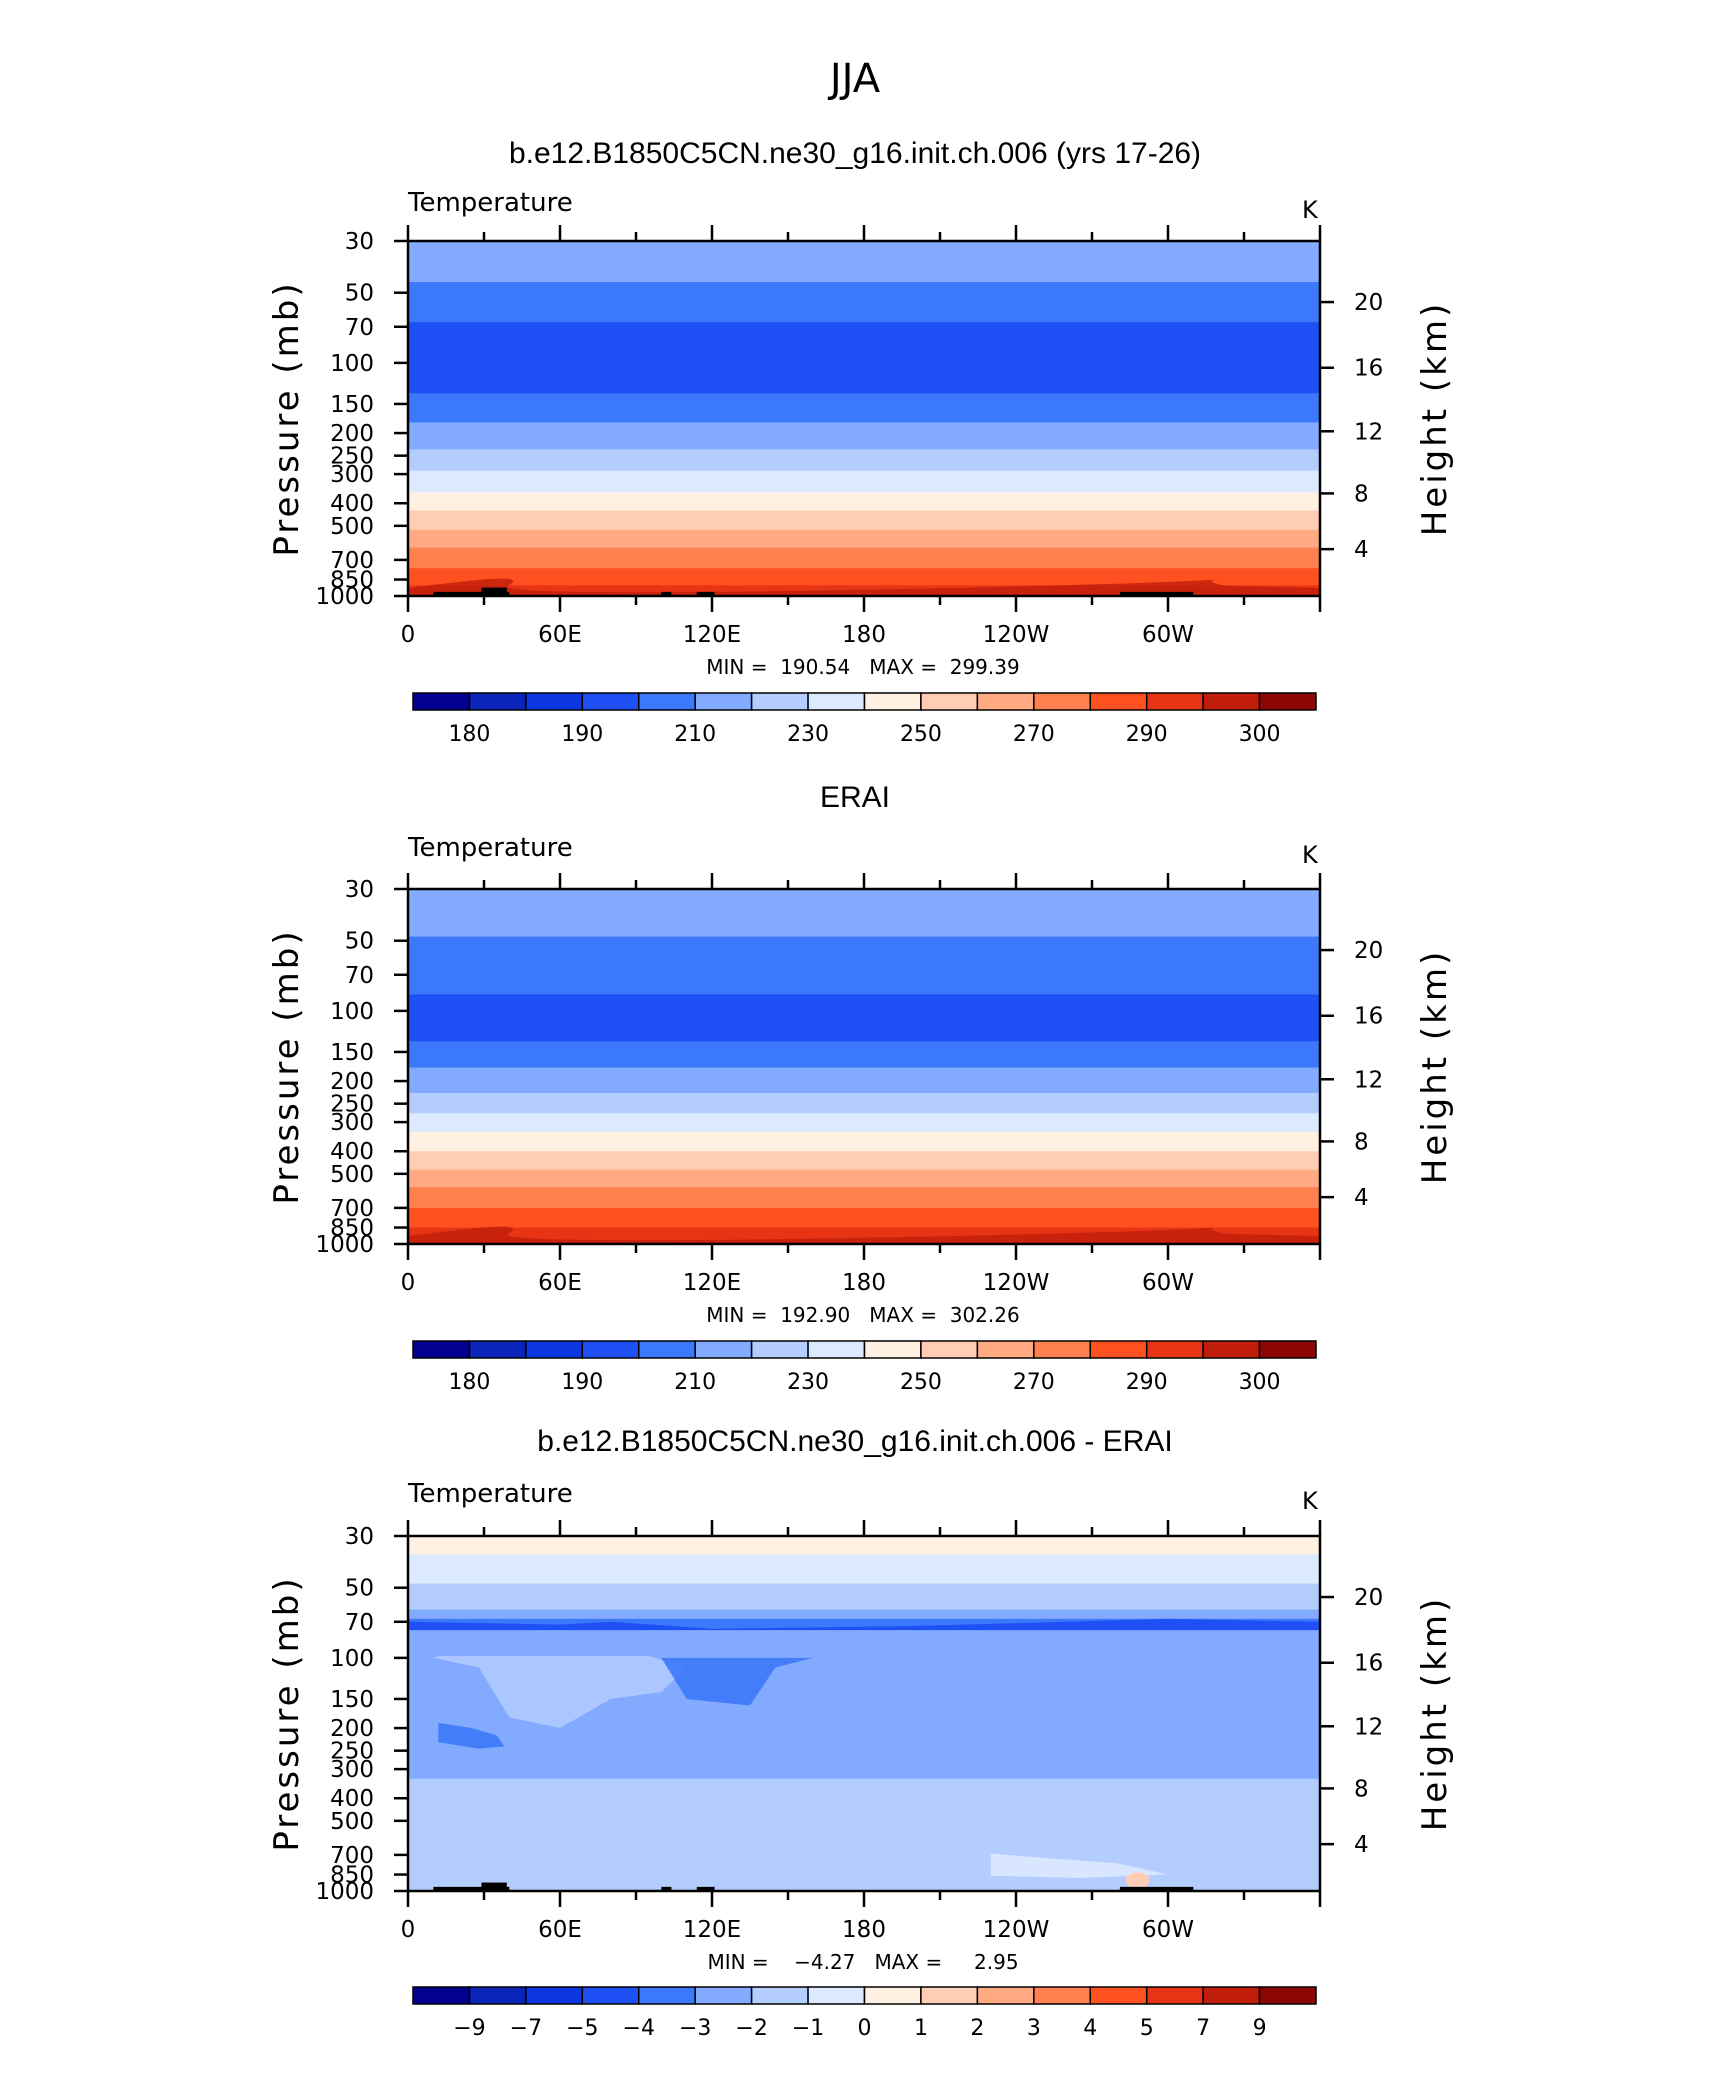 Image resolution: width=1710 pixels, height=2074 pixels. Describe the element at coordinates (1361, 494) in the screenshot. I see `right-tick-label: 8` at that location.